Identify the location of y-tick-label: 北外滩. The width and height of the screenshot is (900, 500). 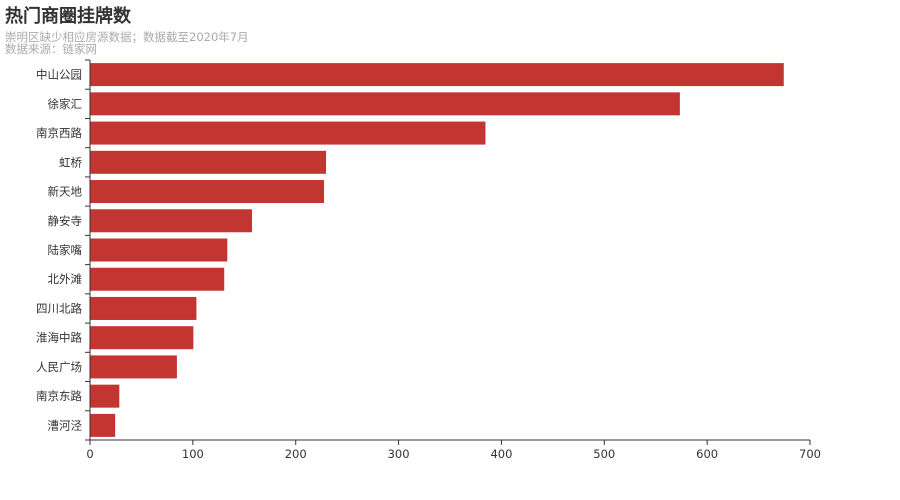
(65, 279).